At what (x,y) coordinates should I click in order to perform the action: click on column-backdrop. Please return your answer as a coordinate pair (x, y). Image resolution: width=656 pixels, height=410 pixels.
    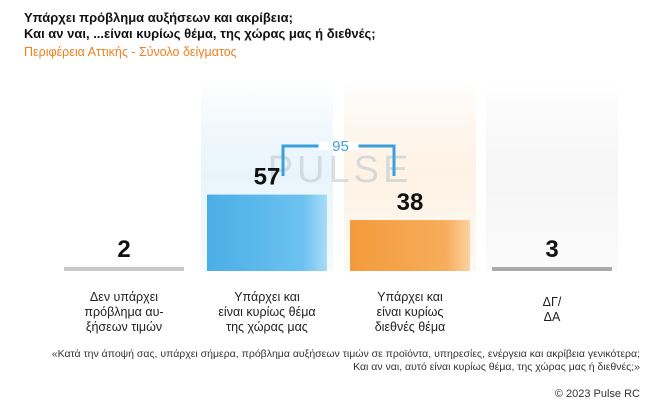
    Looking at the image, I should click on (552, 176).